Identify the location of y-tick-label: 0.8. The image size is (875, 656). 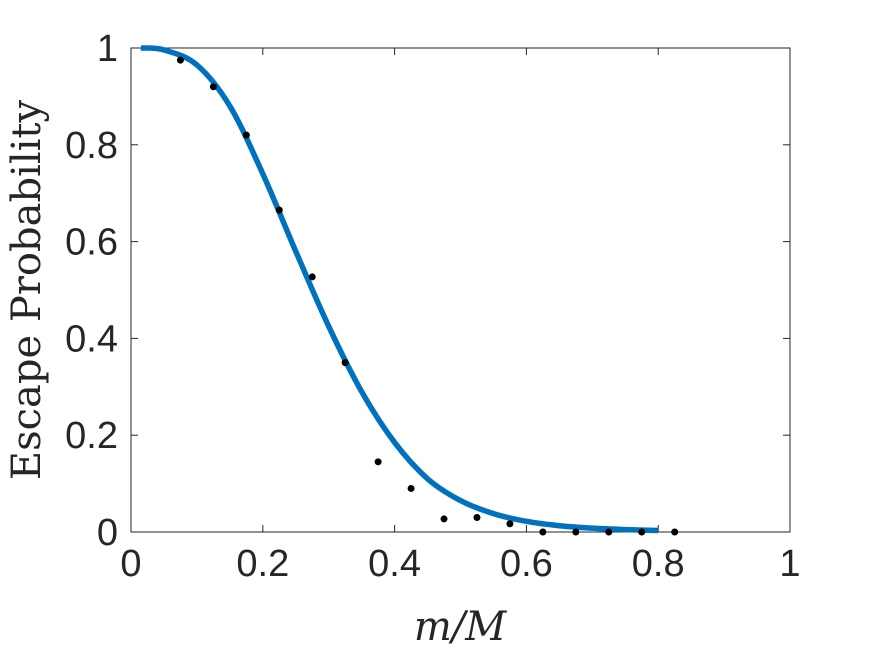
(91, 146).